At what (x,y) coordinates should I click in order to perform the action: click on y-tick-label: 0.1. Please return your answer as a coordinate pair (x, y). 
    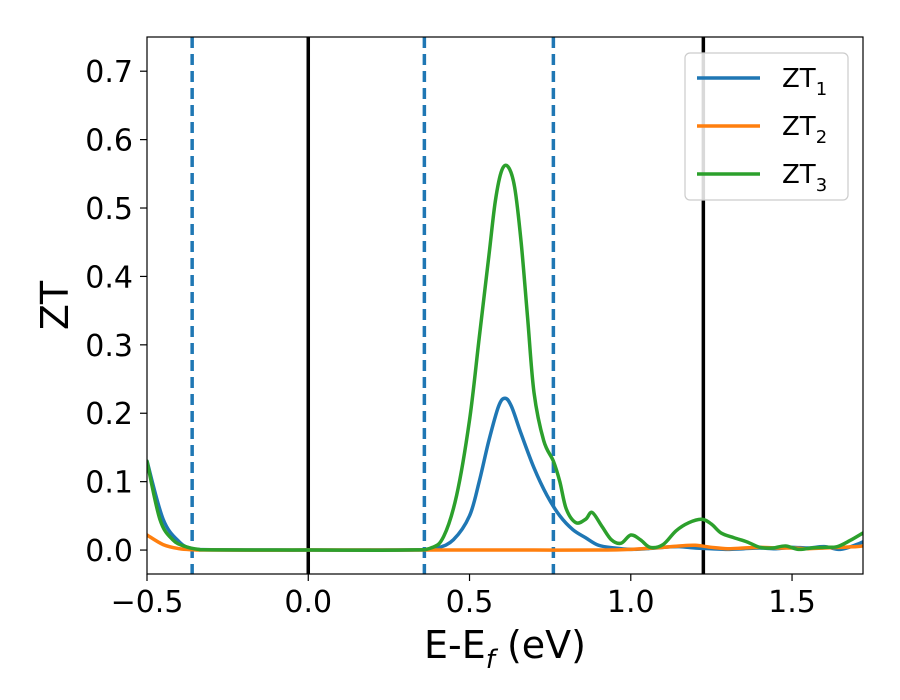
    Looking at the image, I should click on (109, 483).